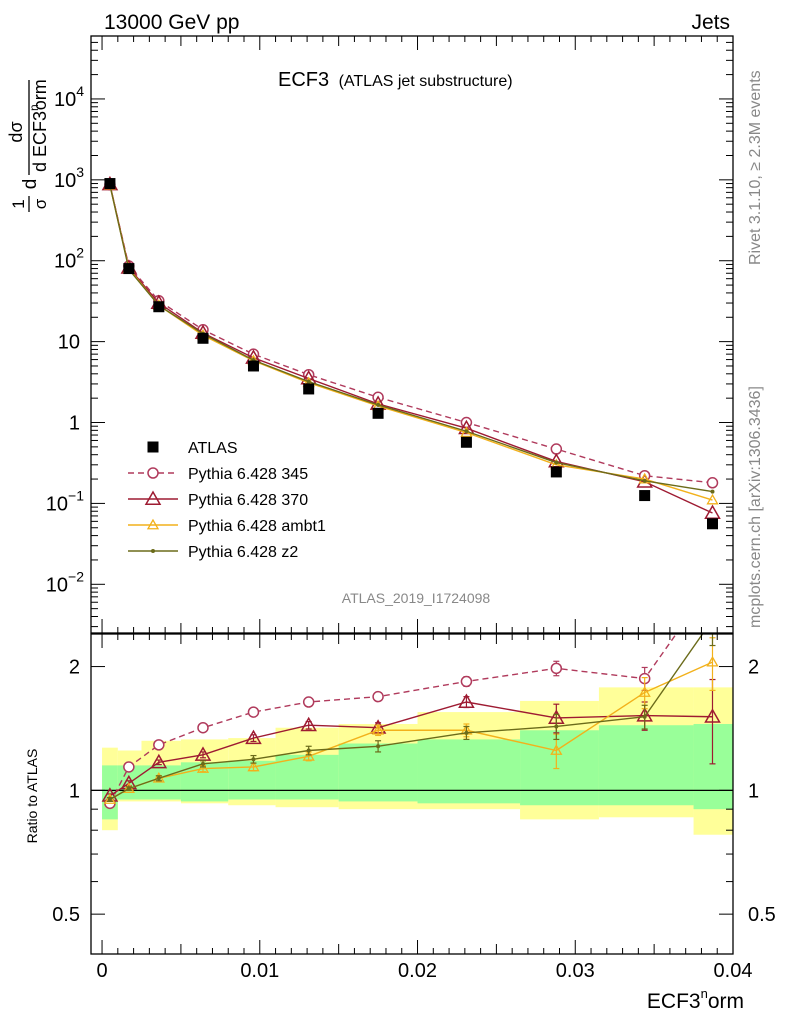  What do you see at coordinates (411, 714) in the screenshot?
I see `ratio-plot` at bounding box center [411, 714].